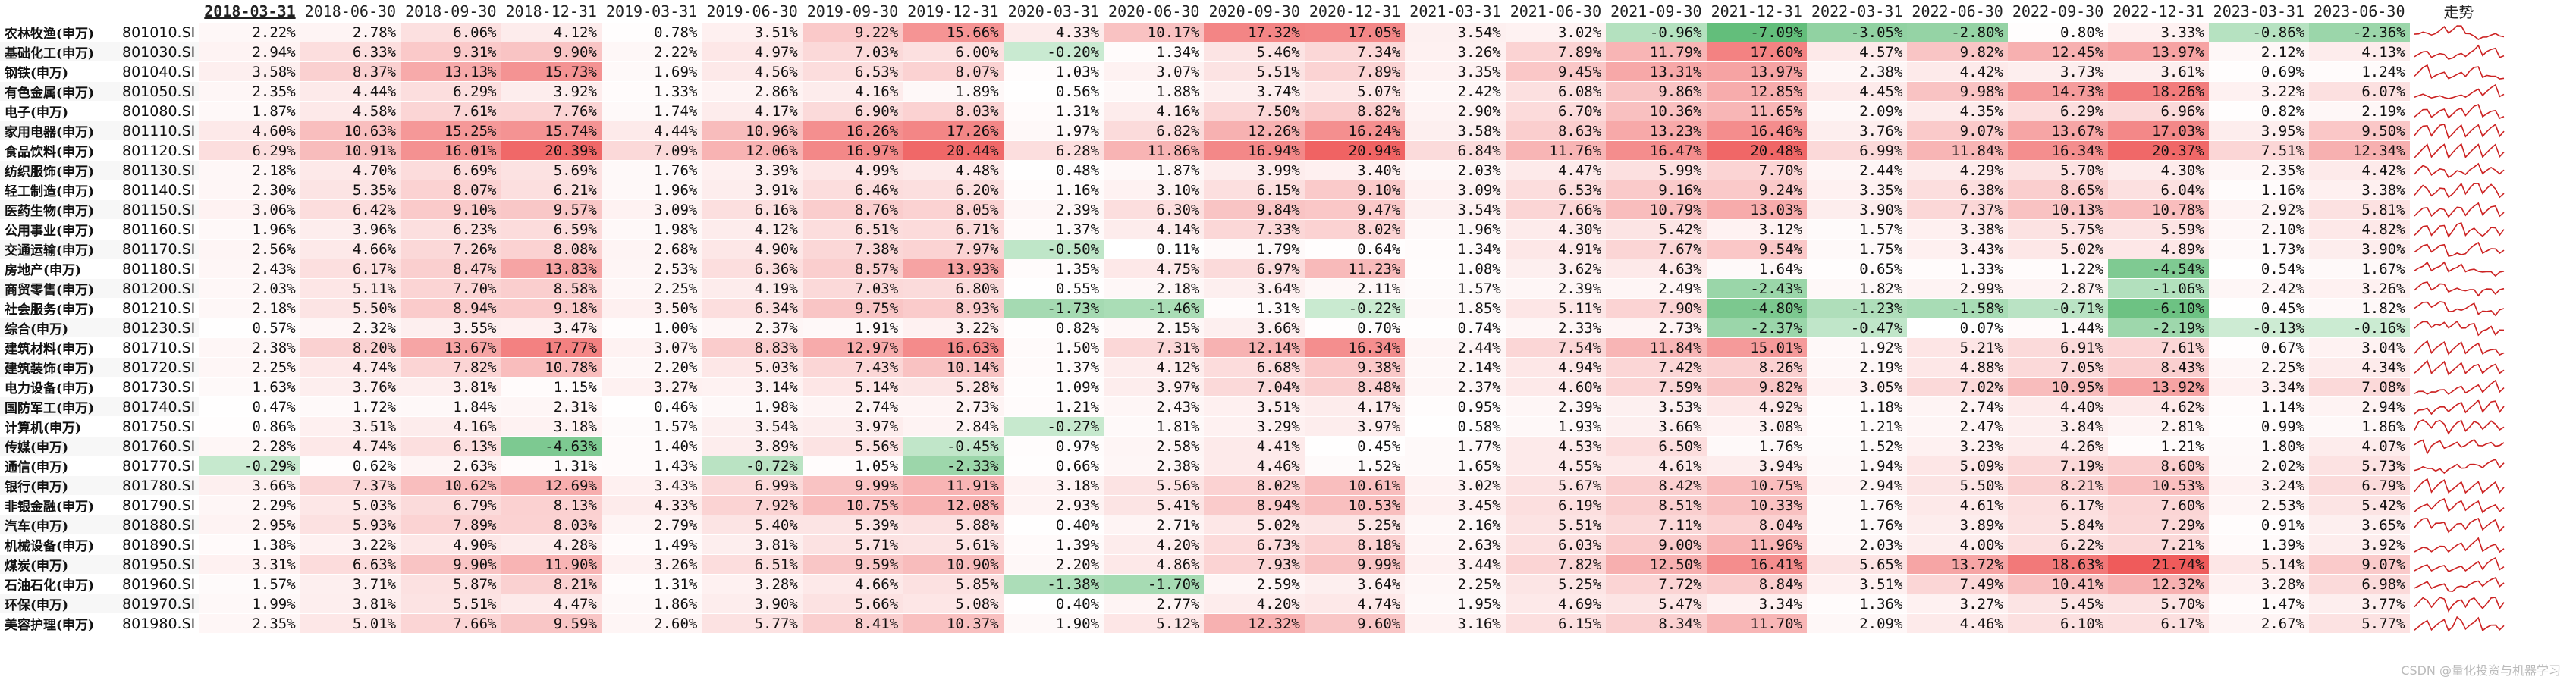  What do you see at coordinates (249, 466) in the screenshot?
I see `return-value-cell: -0.29%` at bounding box center [249, 466].